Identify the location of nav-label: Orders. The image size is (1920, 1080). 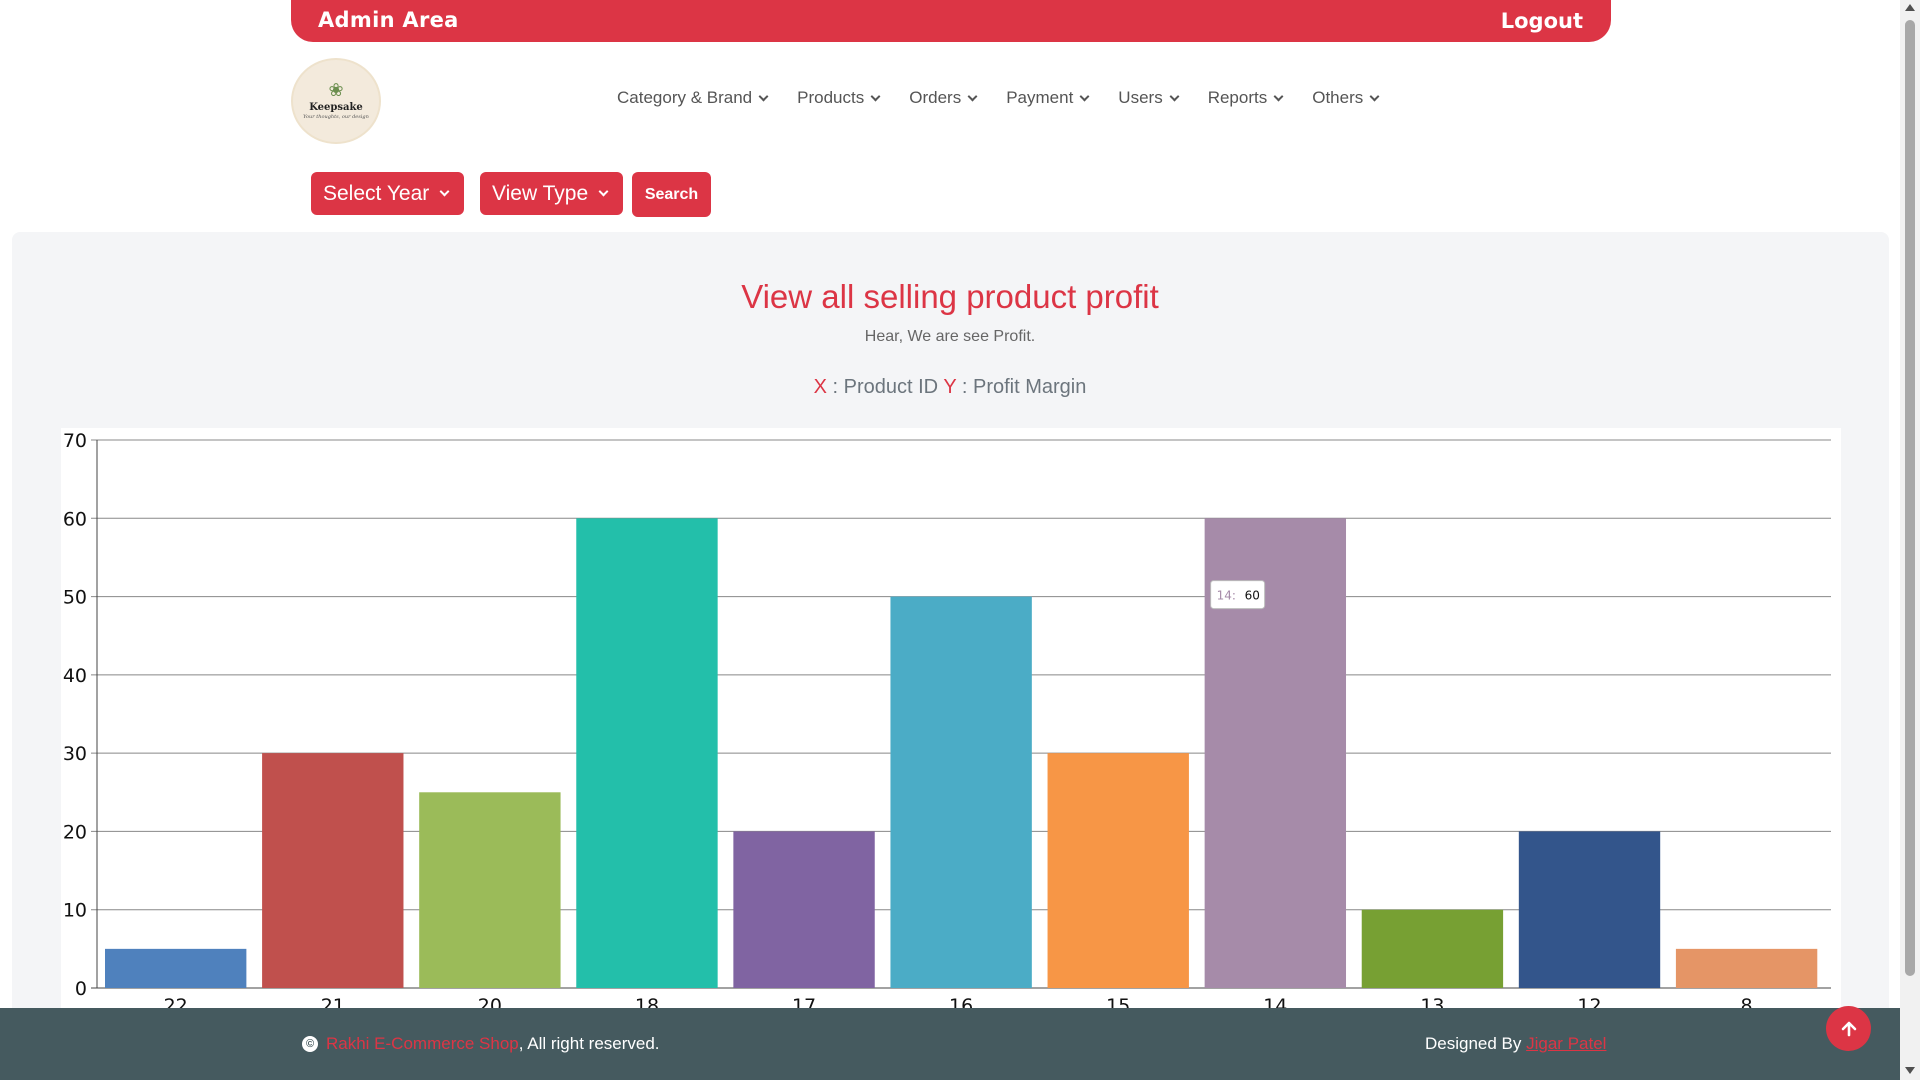
(935, 97).